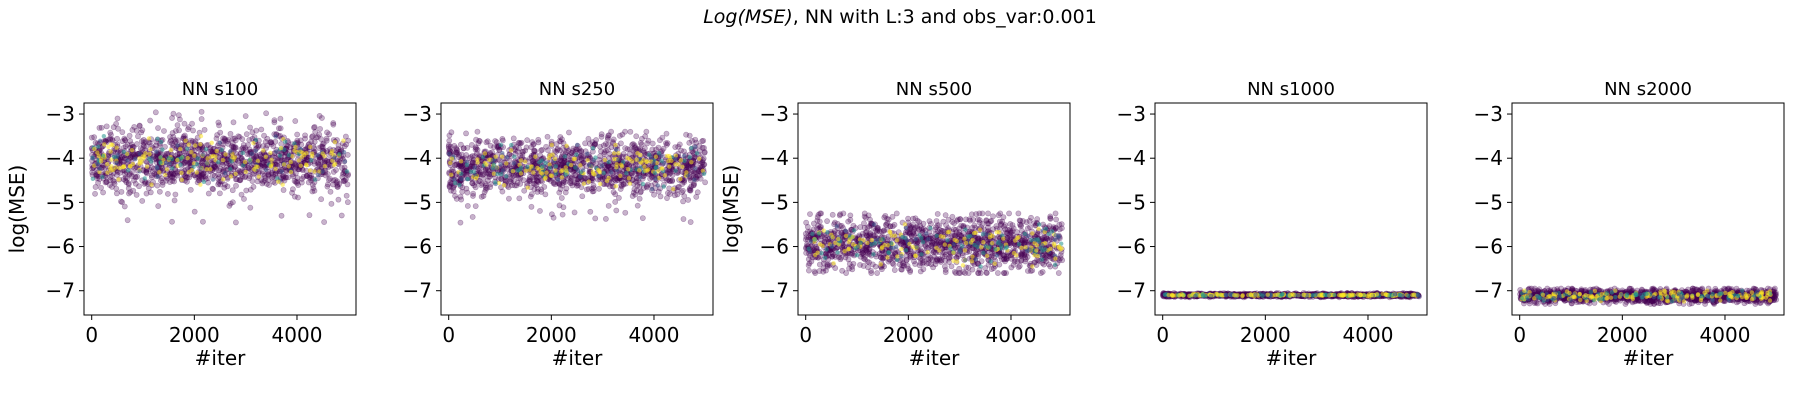 The width and height of the screenshot is (1800, 400). I want to click on x-tick-label: 2000, so click(908, 335).